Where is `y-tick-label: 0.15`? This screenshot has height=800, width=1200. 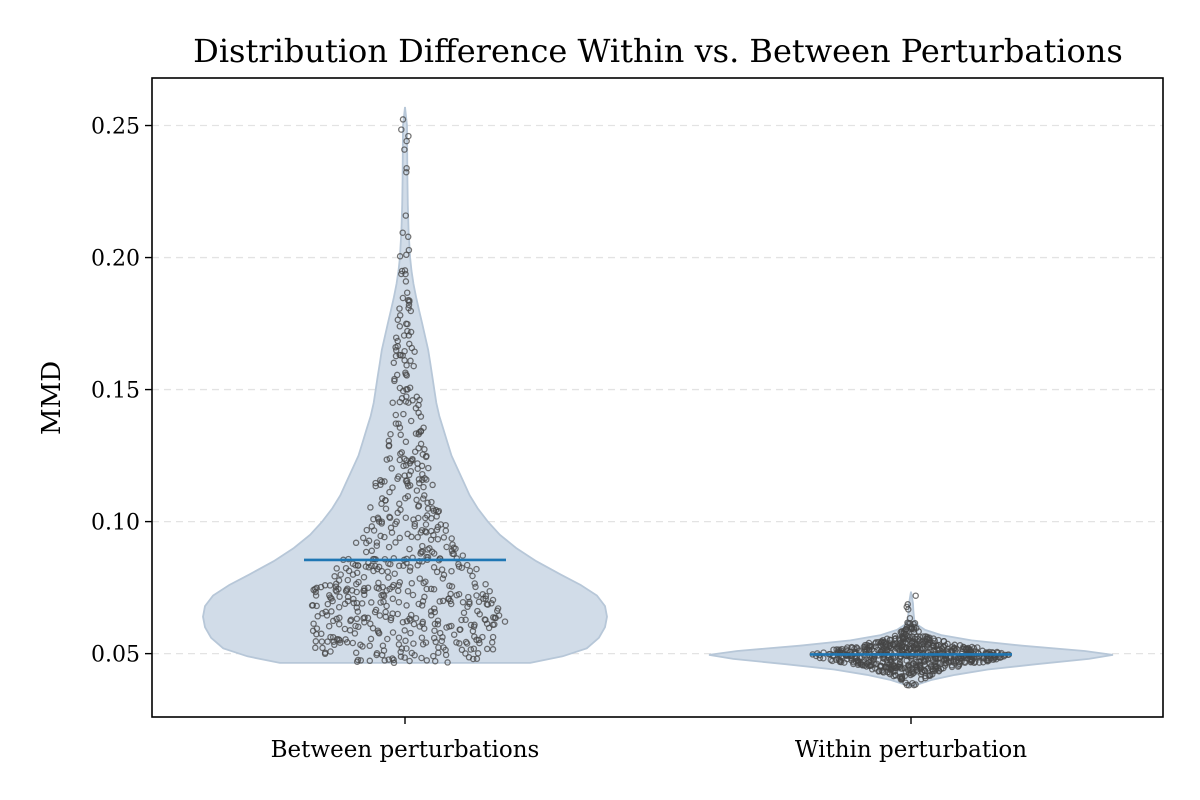 y-tick-label: 0.15 is located at coordinates (115, 391).